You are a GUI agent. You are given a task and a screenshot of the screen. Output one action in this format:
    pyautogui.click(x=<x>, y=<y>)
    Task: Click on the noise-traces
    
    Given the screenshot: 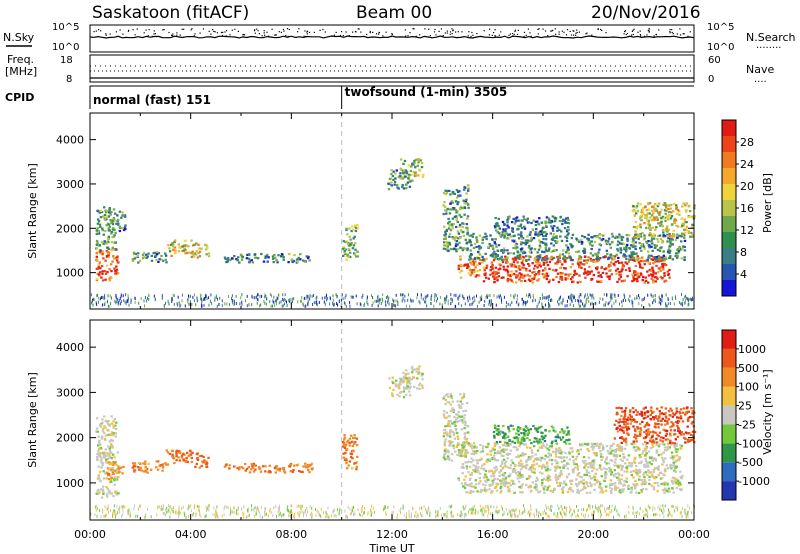 What is the action you would take?
    pyautogui.click(x=392, y=33)
    